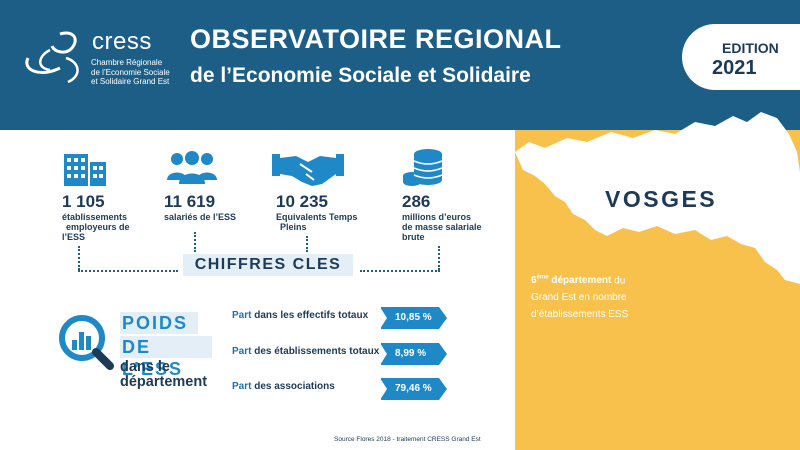  Describe the element at coordinates (661, 199) in the screenshot. I see `department-name: VOSGES` at that location.